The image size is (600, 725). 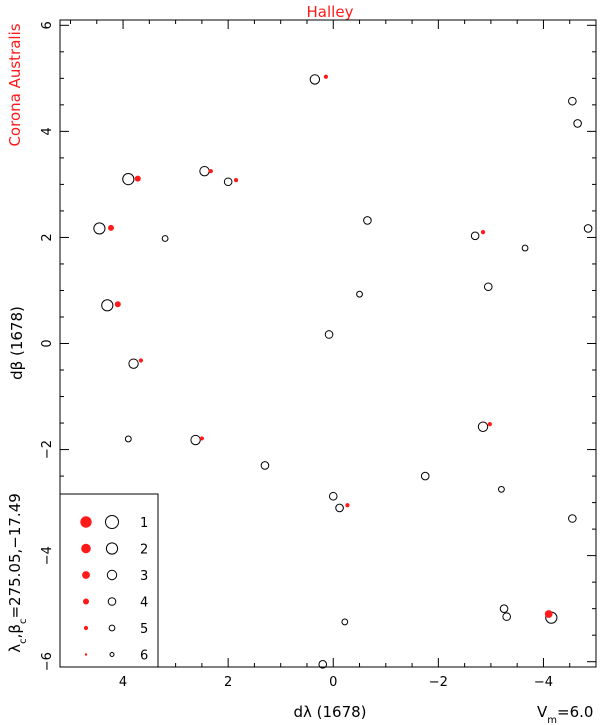 What do you see at coordinates (17, 343) in the screenshot?
I see `y-axis-title: dβ (1678)` at bounding box center [17, 343].